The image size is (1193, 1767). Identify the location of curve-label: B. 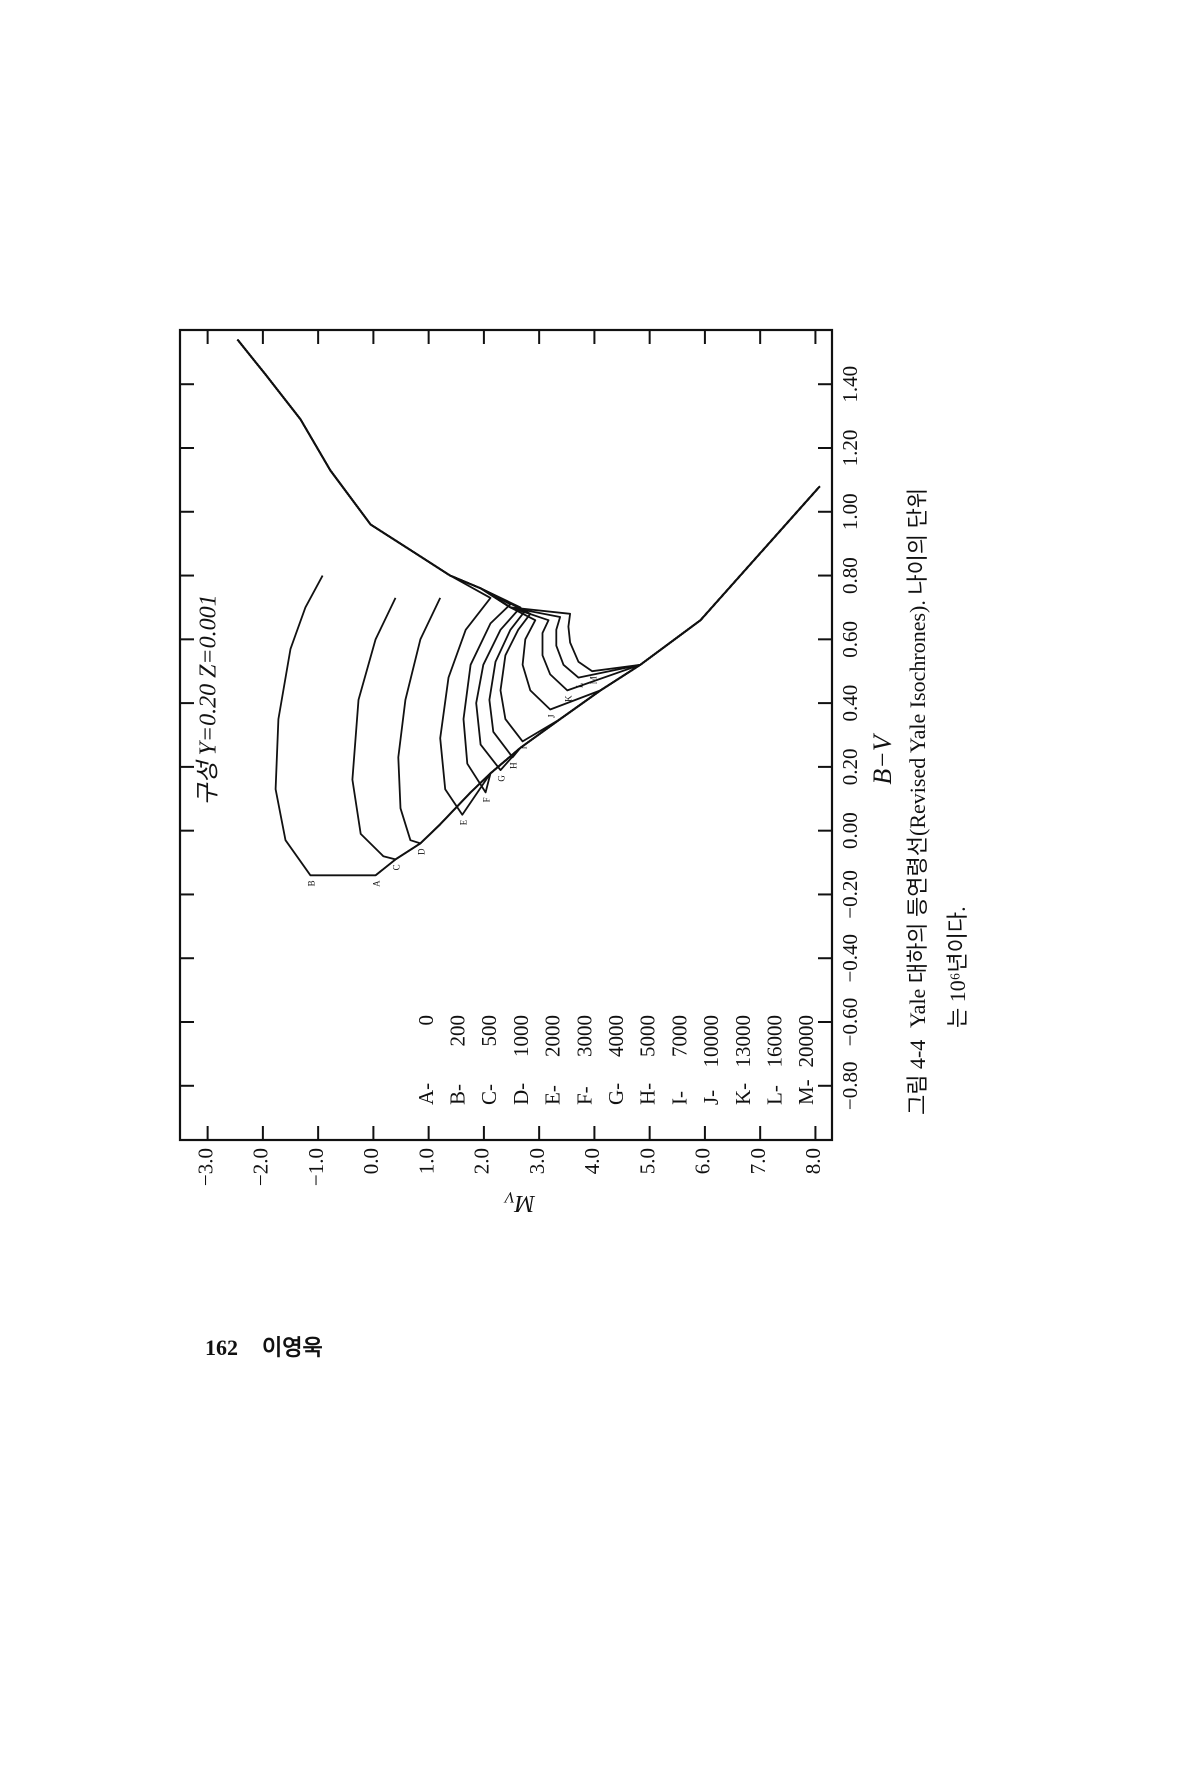
(311, 883).